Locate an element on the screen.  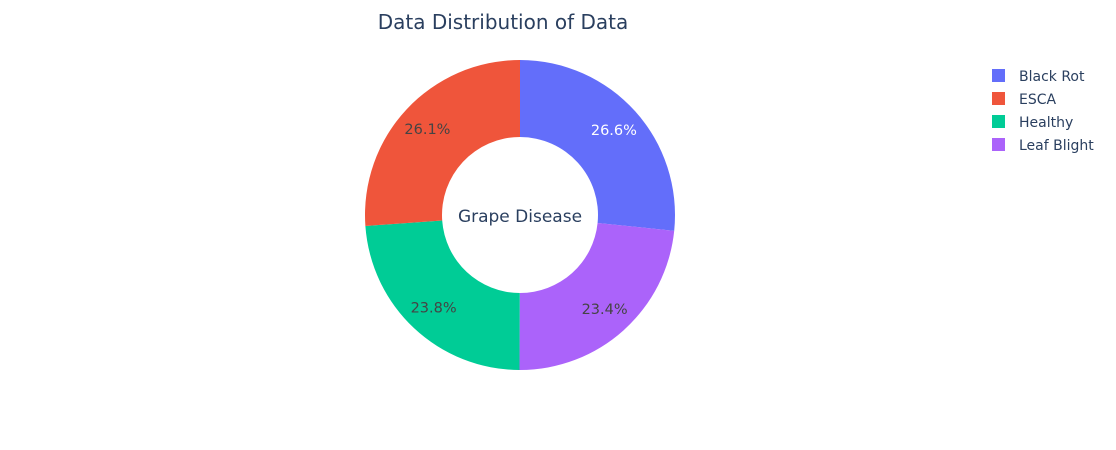
slice-esca is located at coordinates (442, 143).